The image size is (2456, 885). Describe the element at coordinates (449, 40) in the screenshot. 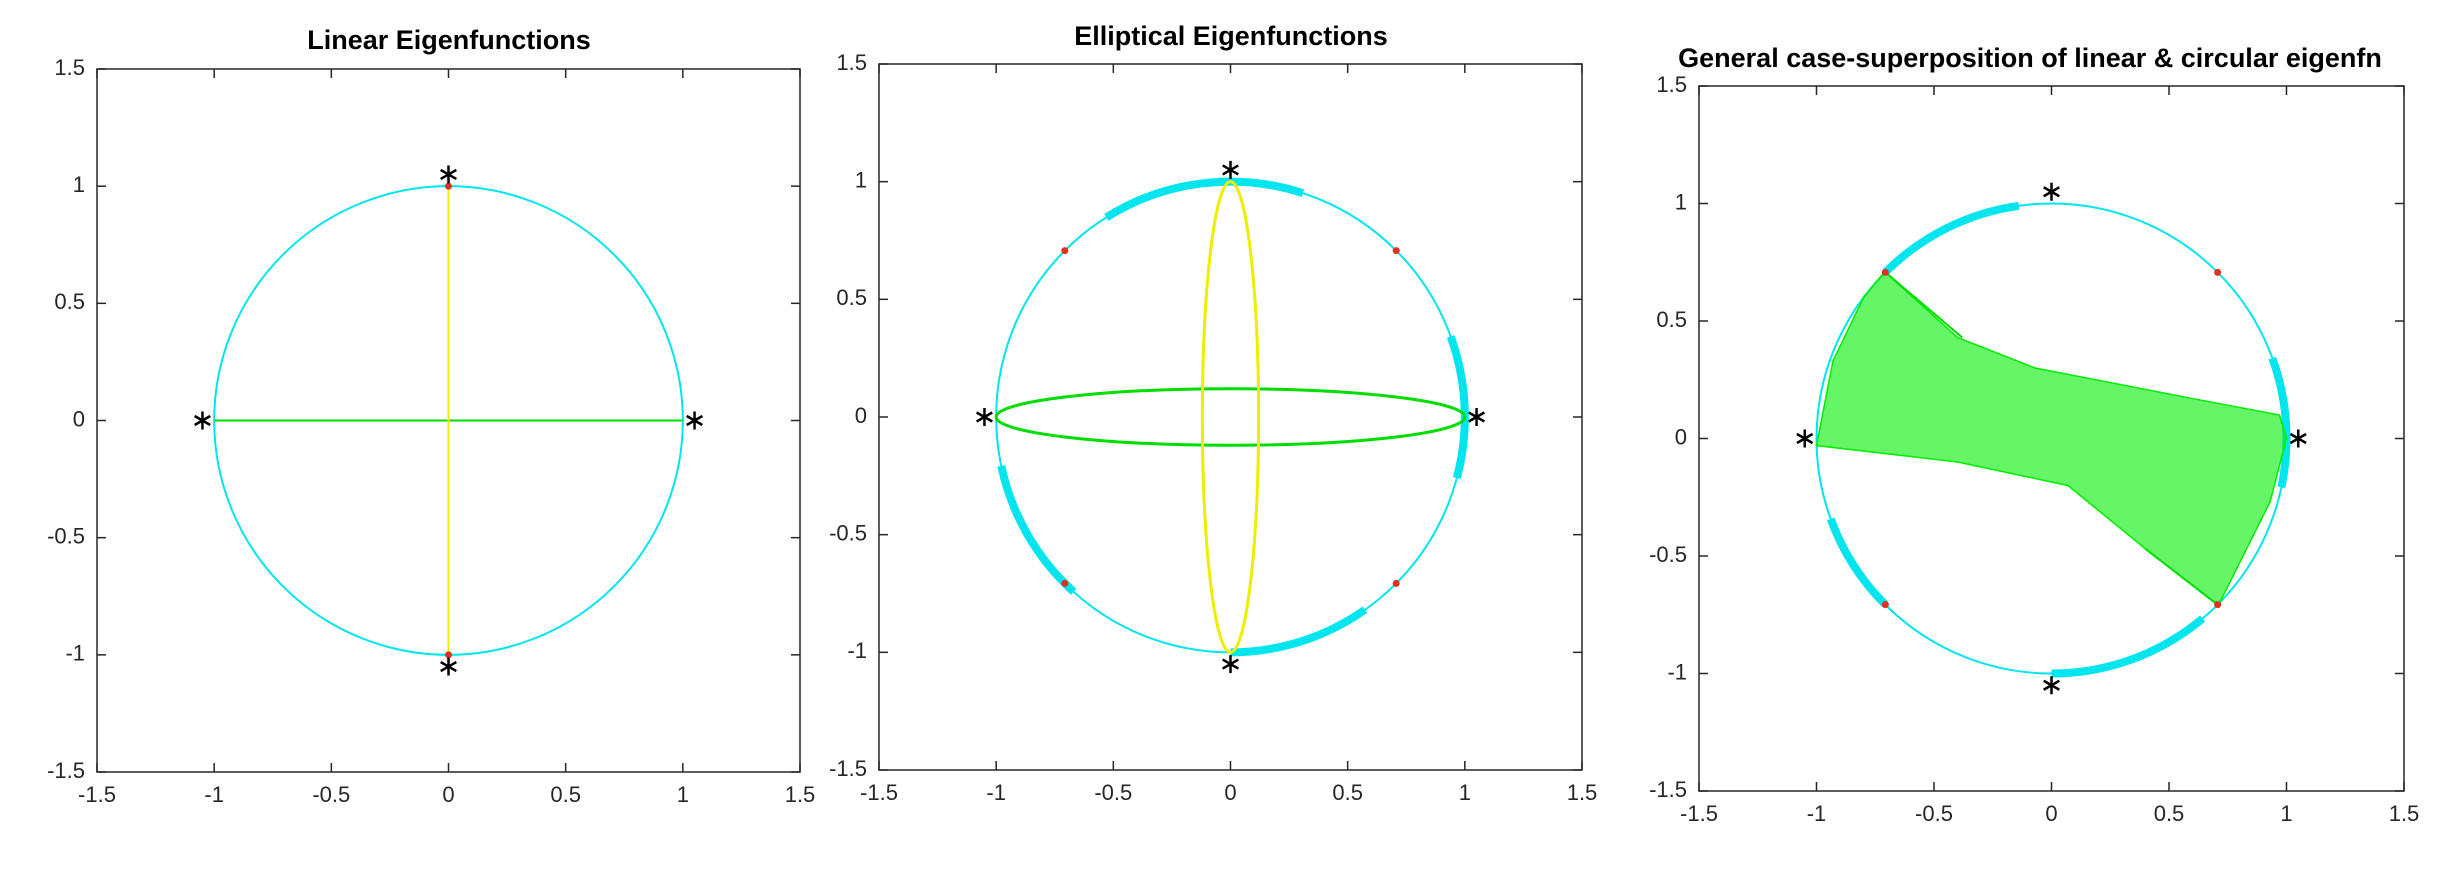

I see `chart-title: Linear Eigenfunctions` at that location.